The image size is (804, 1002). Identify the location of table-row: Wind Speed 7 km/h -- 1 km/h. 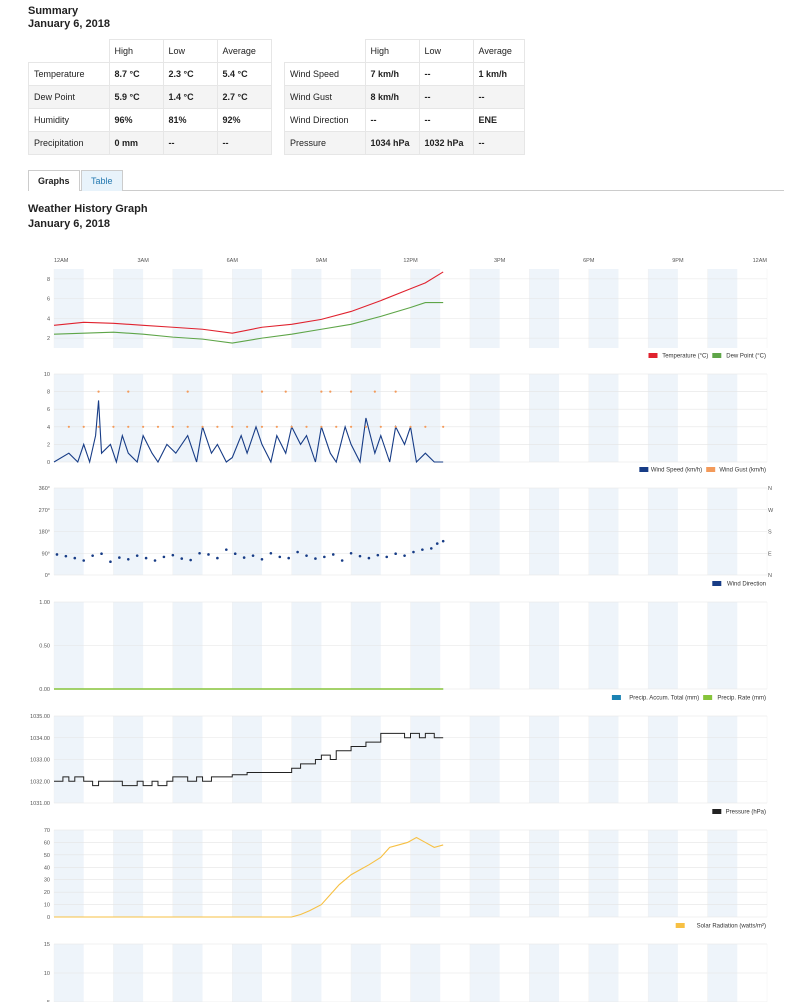
(404, 74).